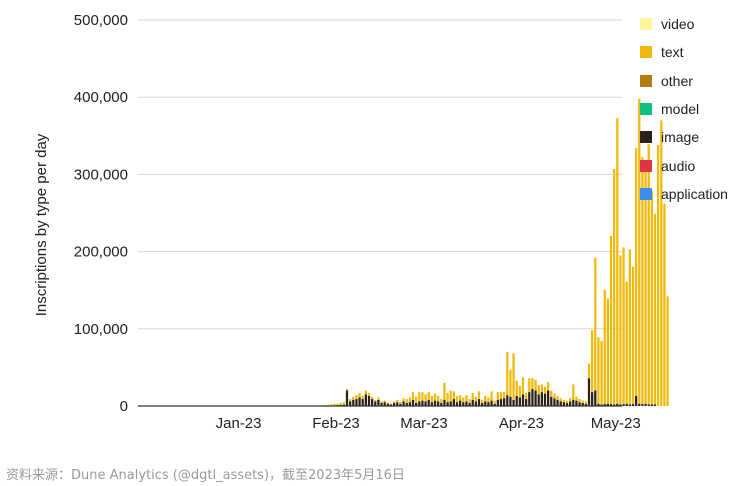 This screenshot has width=746, height=486. What do you see at coordinates (101, 174) in the screenshot?
I see `y-tick-label: 300,000` at bounding box center [101, 174].